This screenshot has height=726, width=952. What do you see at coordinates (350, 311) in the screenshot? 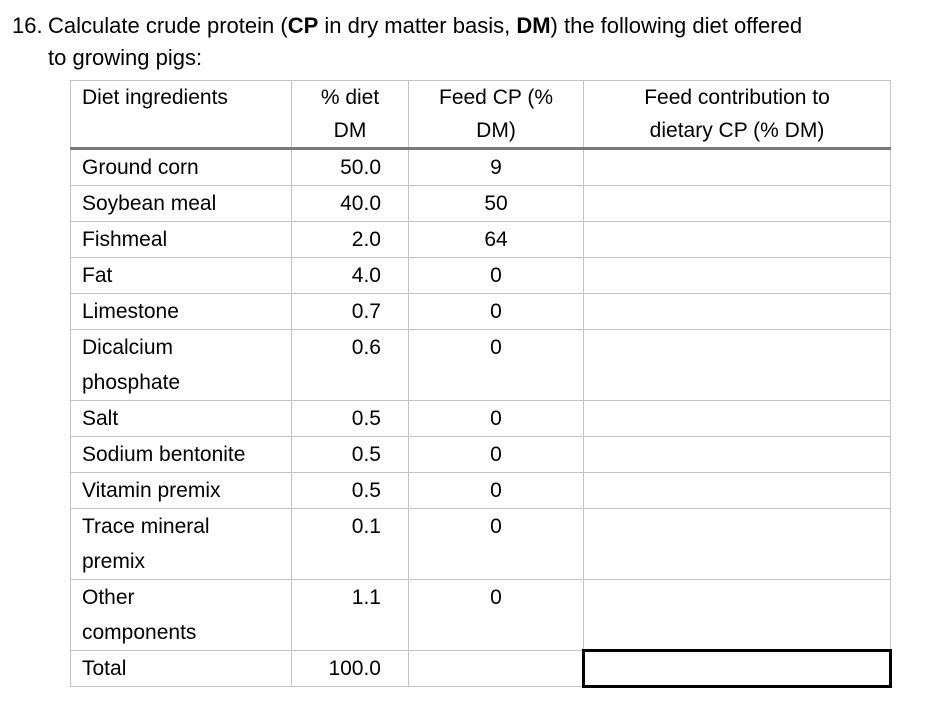
I see `dm-cell: 0.7` at bounding box center [350, 311].